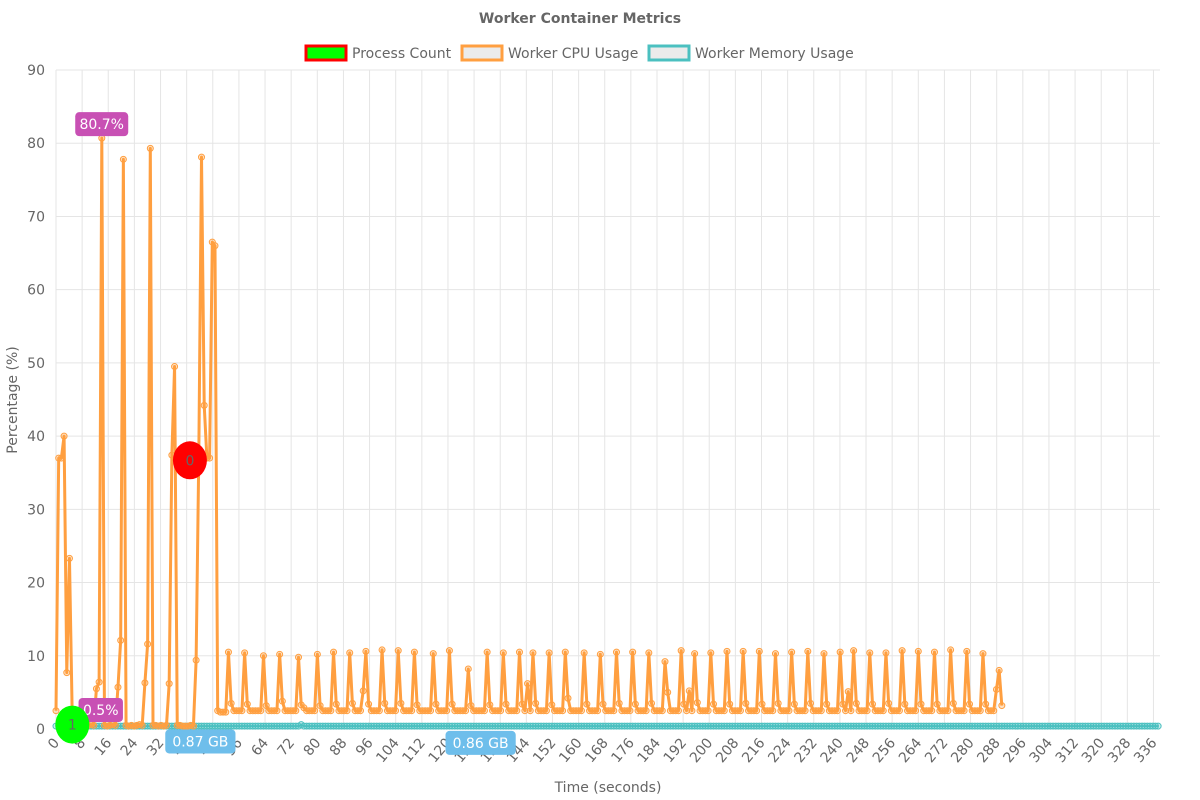 The height and width of the screenshot is (800, 1200). What do you see at coordinates (858, 750) in the screenshot?
I see `x-tick-label: 248` at bounding box center [858, 750].